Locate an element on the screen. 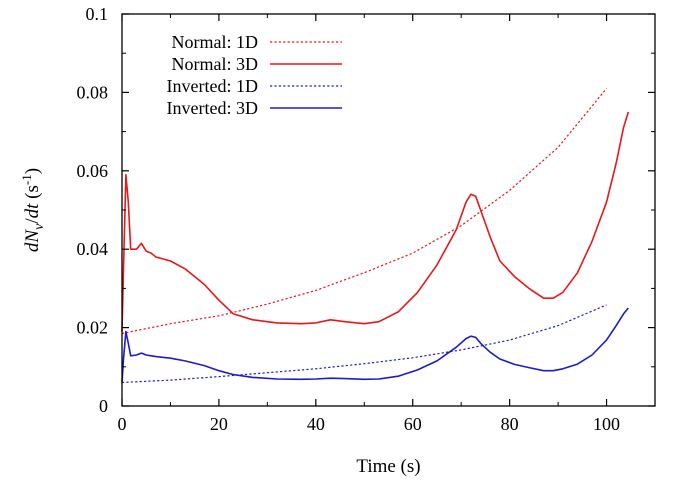 This screenshot has height=481, width=673. x-tick-label: 0 is located at coordinates (122, 424).